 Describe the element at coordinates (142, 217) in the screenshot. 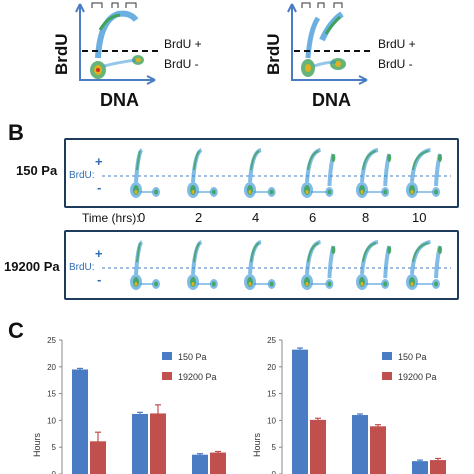

I see `time-0: 0` at that location.